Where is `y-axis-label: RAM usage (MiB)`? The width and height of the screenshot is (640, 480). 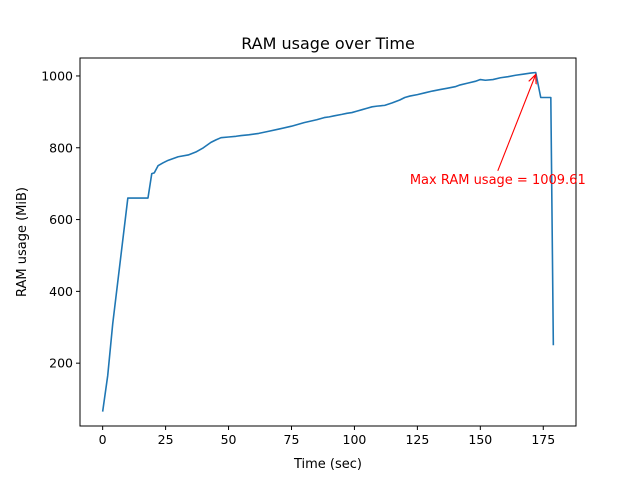 y-axis-label: RAM usage (MiB) is located at coordinates (22, 242).